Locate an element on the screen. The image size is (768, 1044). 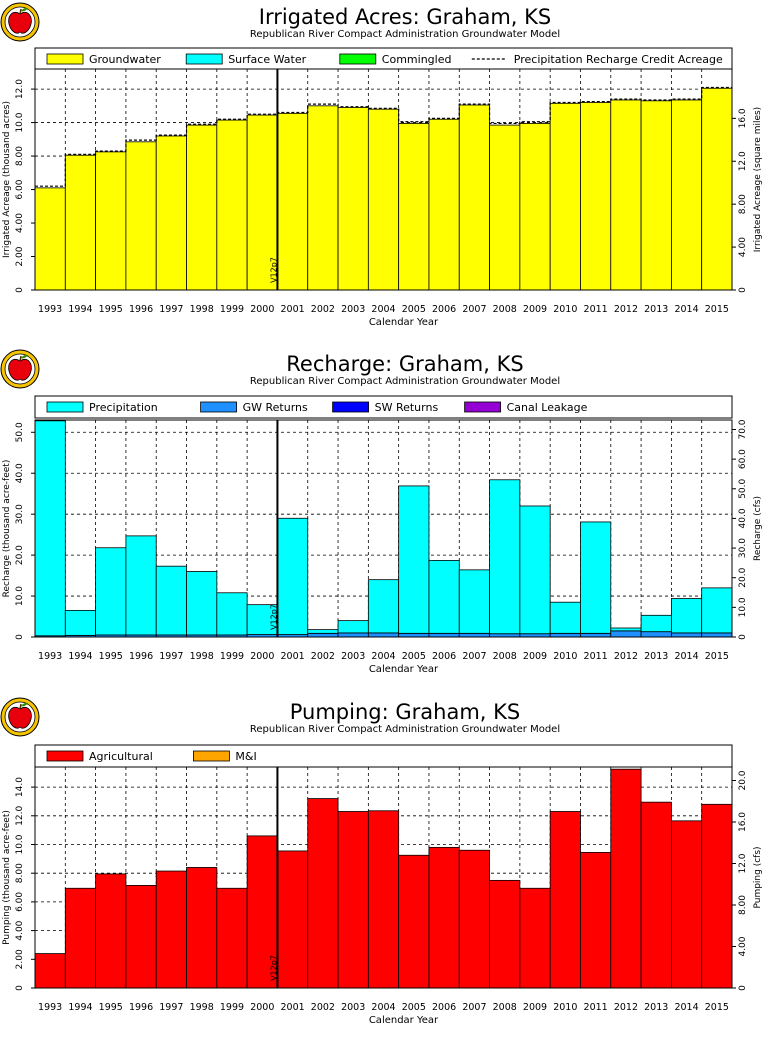
x-tick-label: 2006 is located at coordinates (444, 1007).